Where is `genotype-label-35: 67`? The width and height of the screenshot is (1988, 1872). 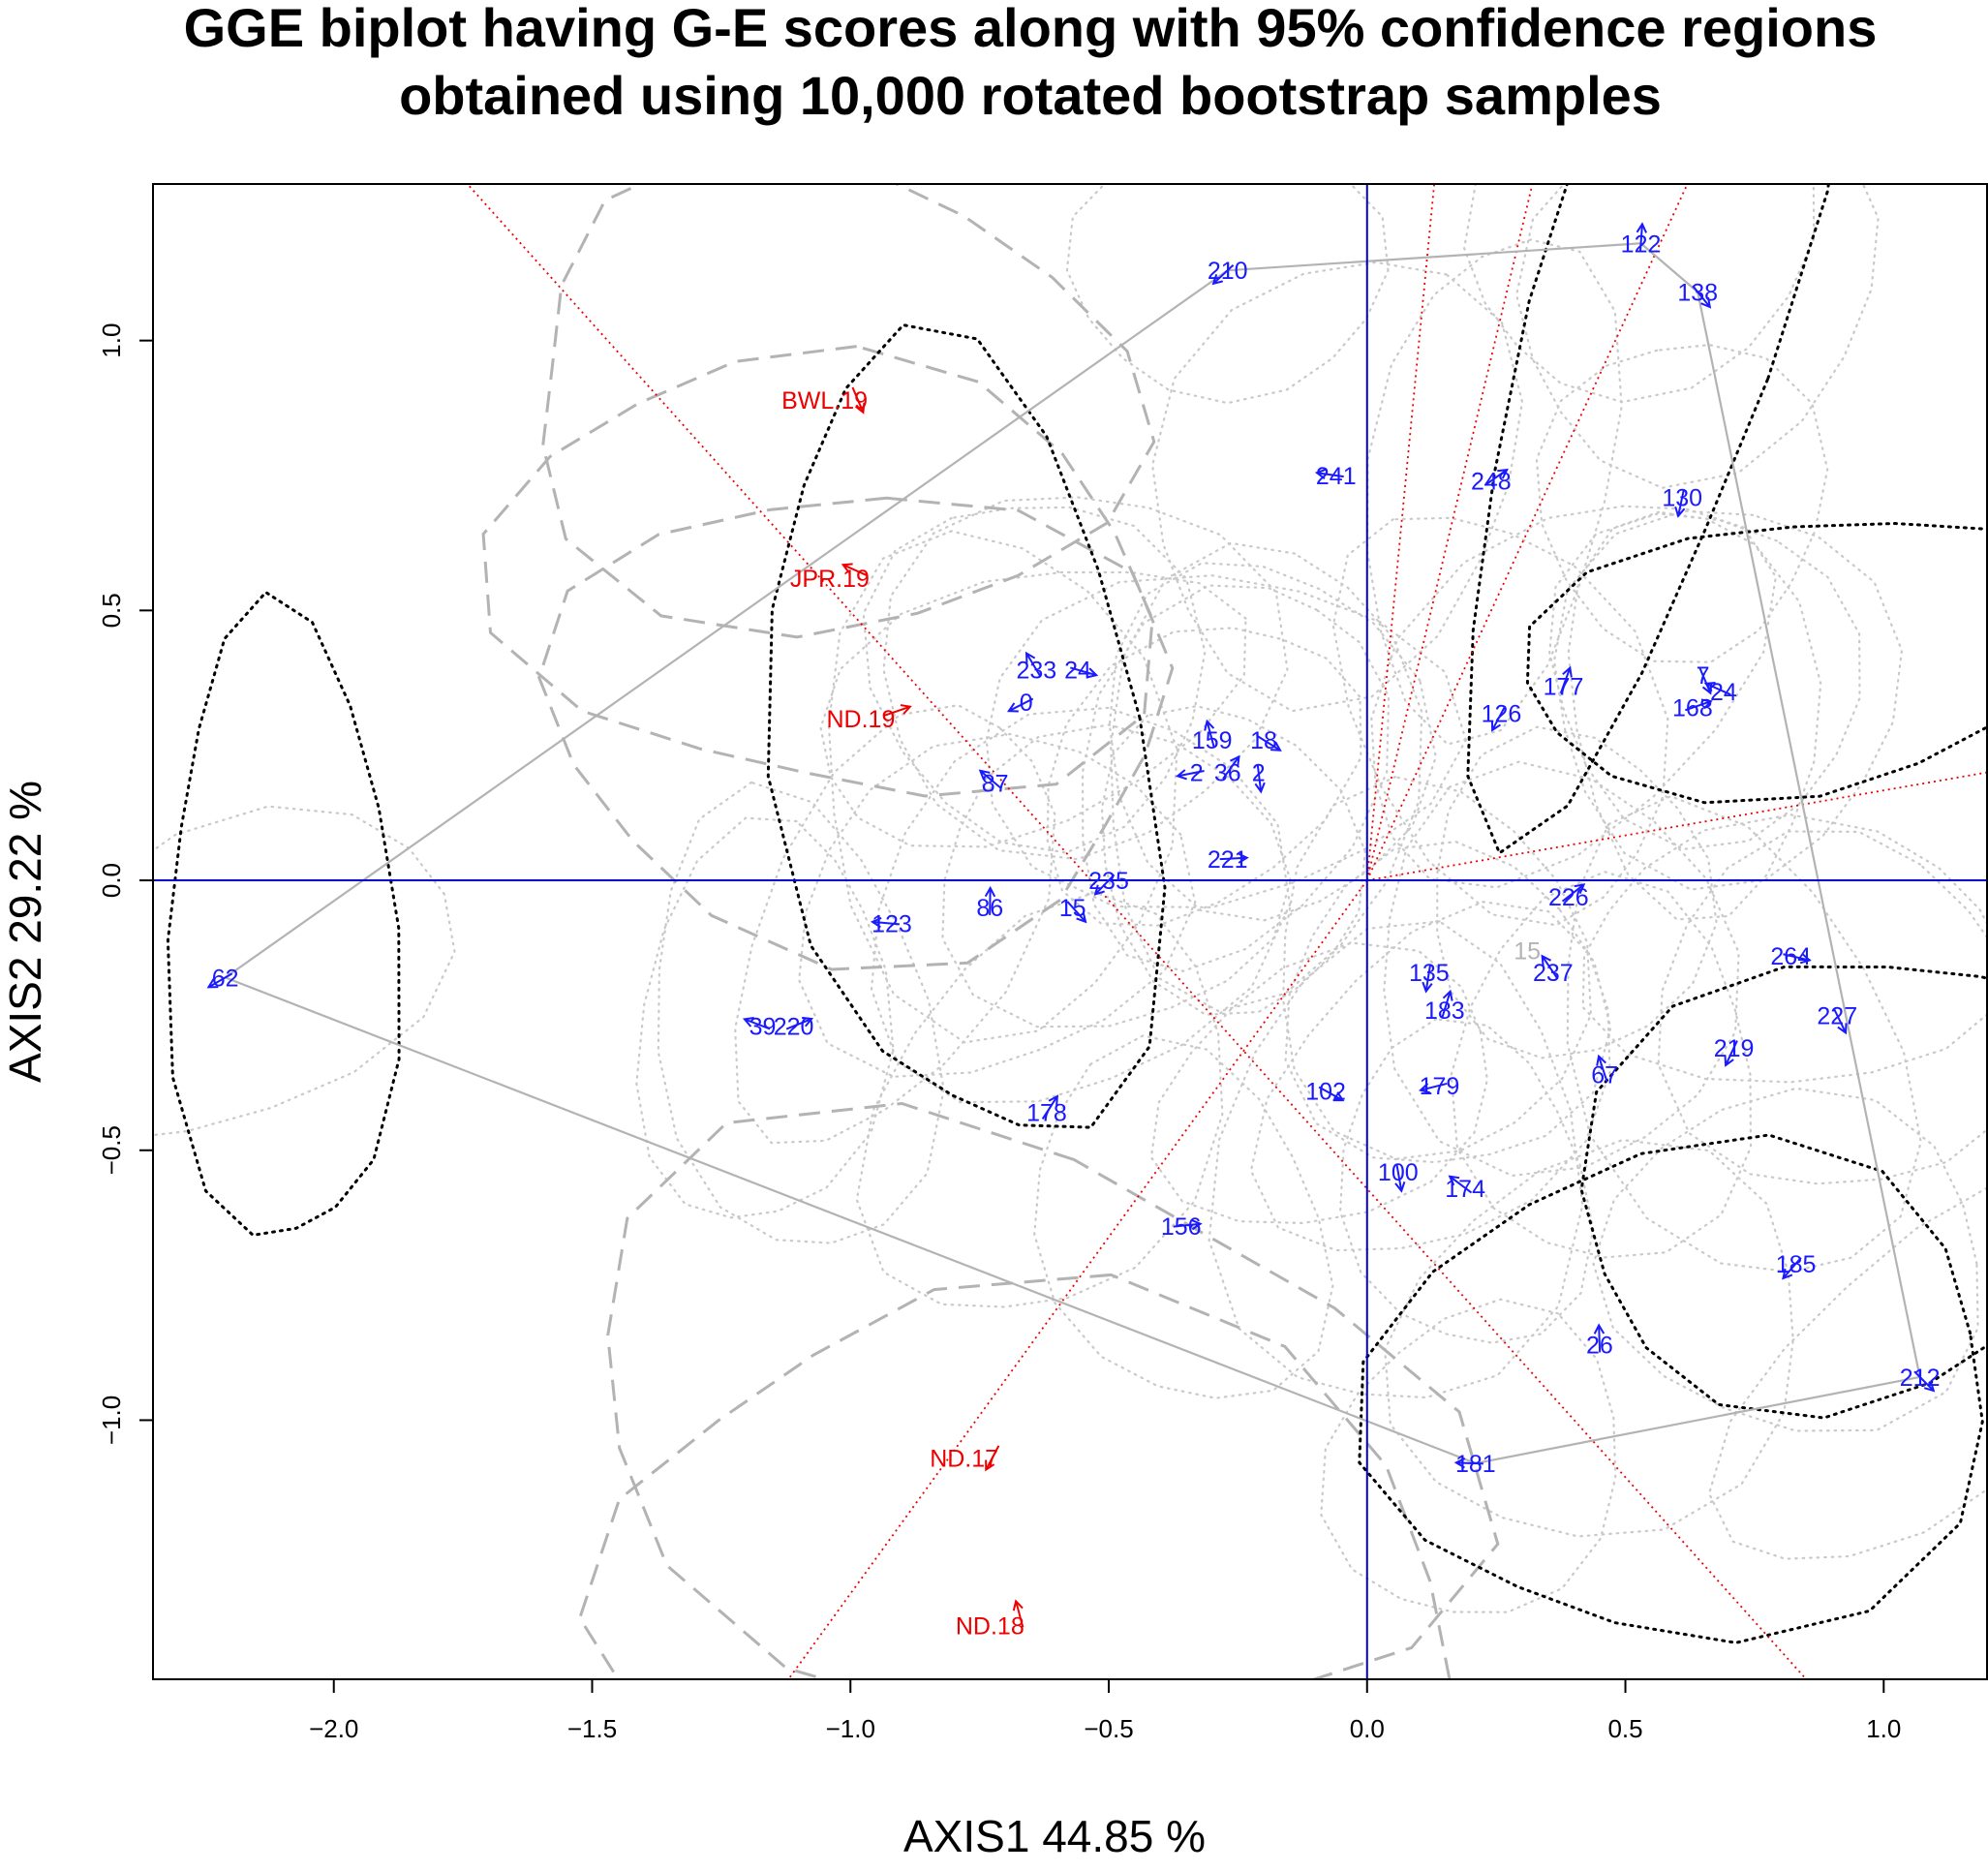
genotype-label-35: 67 is located at coordinates (1604, 1075).